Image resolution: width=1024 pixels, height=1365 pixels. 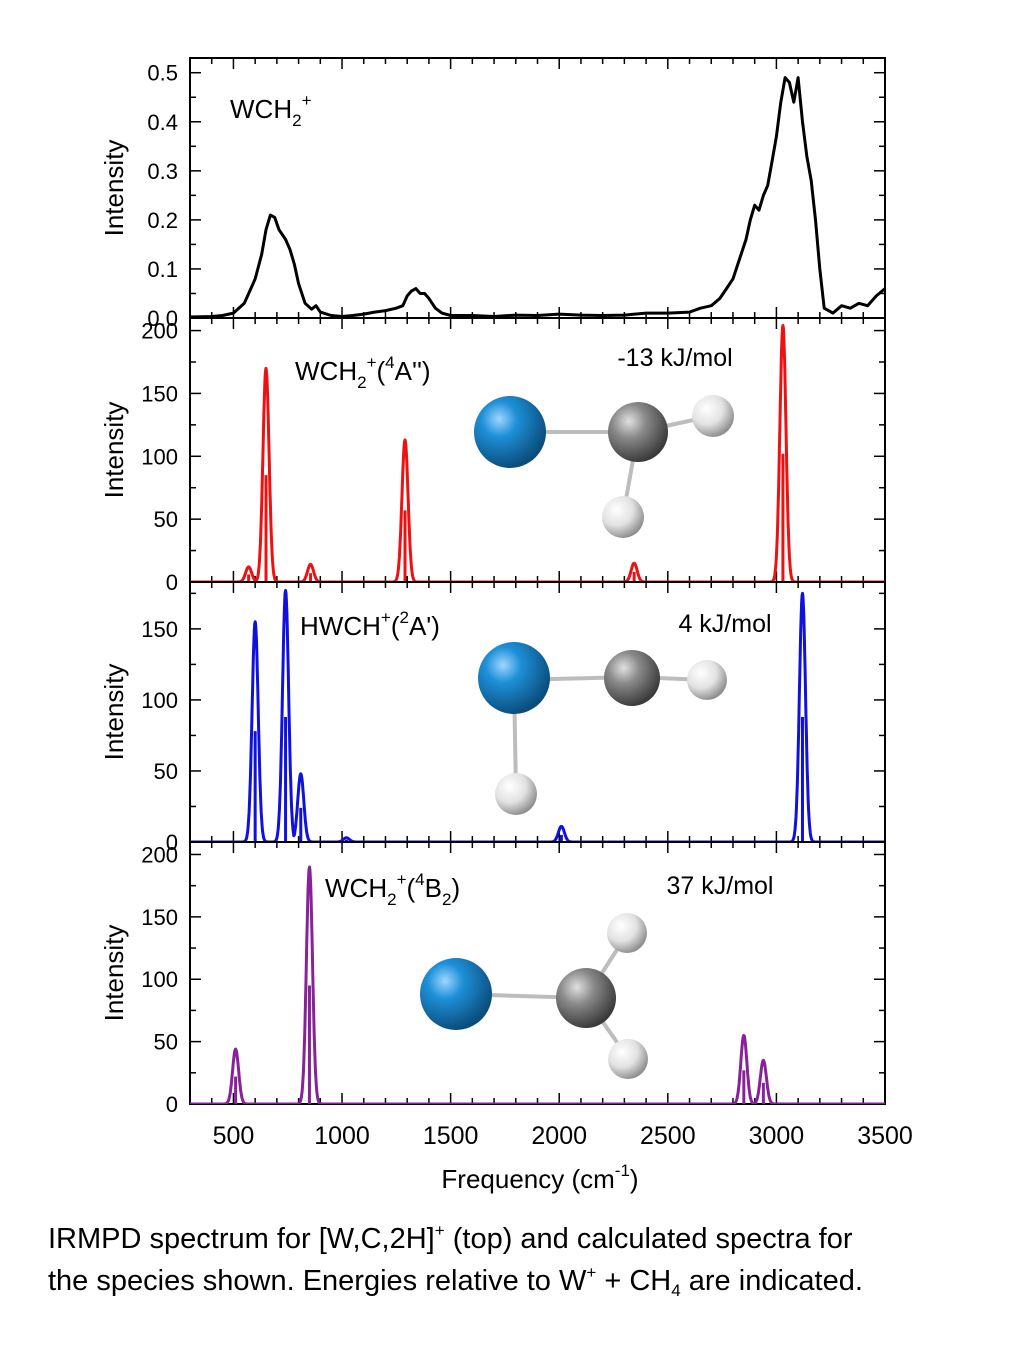 What do you see at coordinates (539, 1177) in the screenshot?
I see `x-axis-label: Frequency (cm-1)` at bounding box center [539, 1177].